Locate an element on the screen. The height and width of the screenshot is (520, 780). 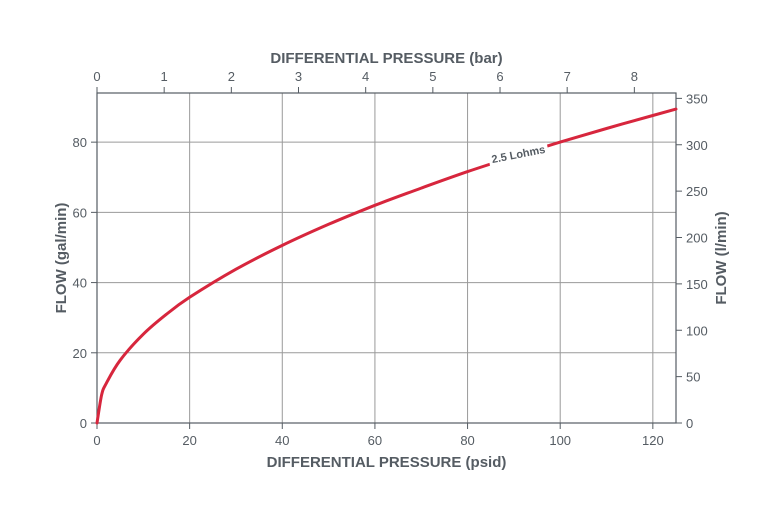
right-tick-label: 150 is located at coordinates (697, 284).